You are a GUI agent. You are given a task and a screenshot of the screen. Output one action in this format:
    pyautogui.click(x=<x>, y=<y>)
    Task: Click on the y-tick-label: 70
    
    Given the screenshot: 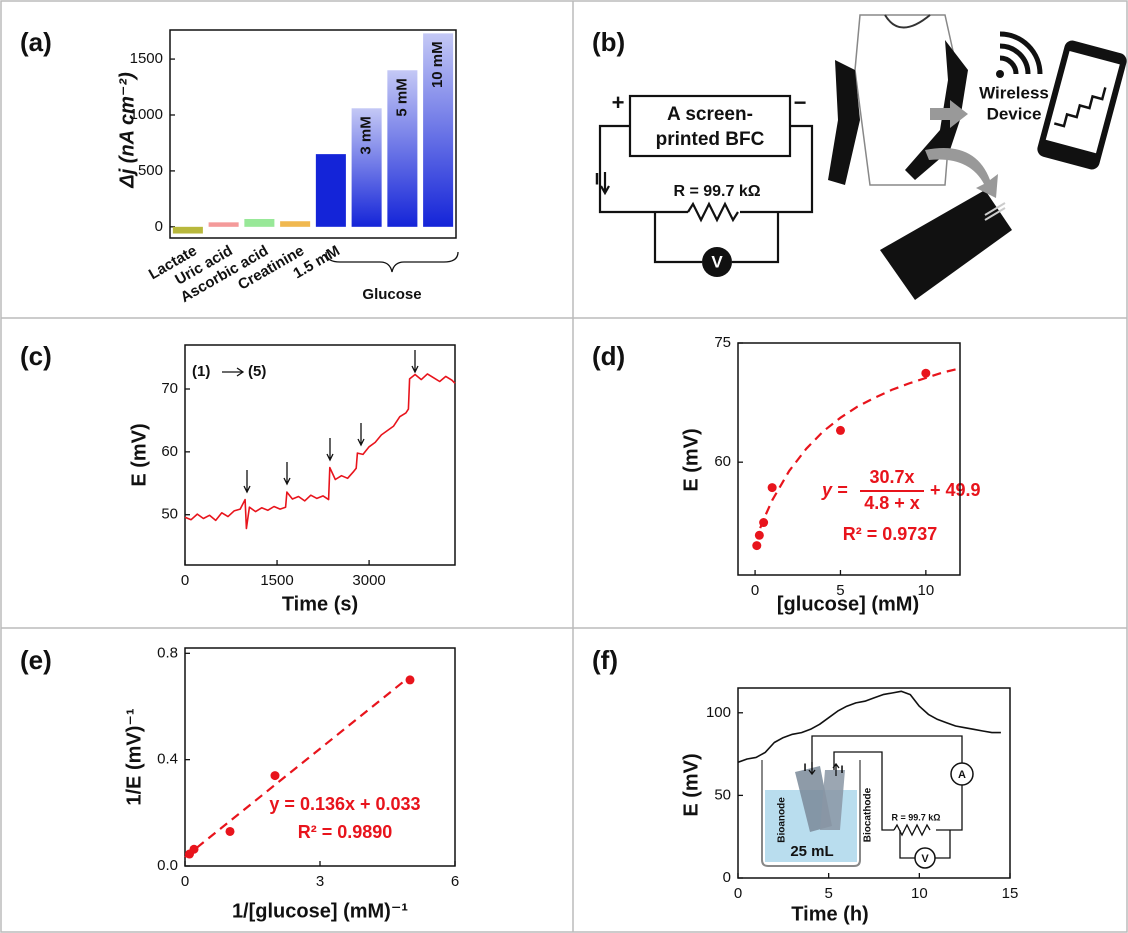 What is the action you would take?
    pyautogui.click(x=169, y=388)
    